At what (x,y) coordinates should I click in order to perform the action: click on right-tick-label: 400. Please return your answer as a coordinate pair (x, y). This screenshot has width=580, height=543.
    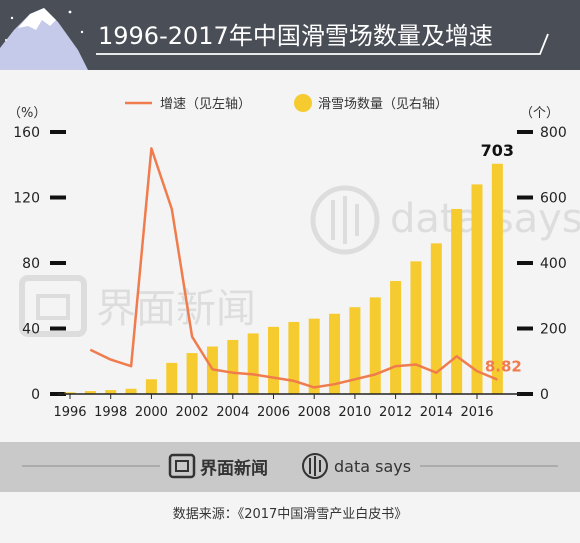
    Looking at the image, I should click on (553, 264).